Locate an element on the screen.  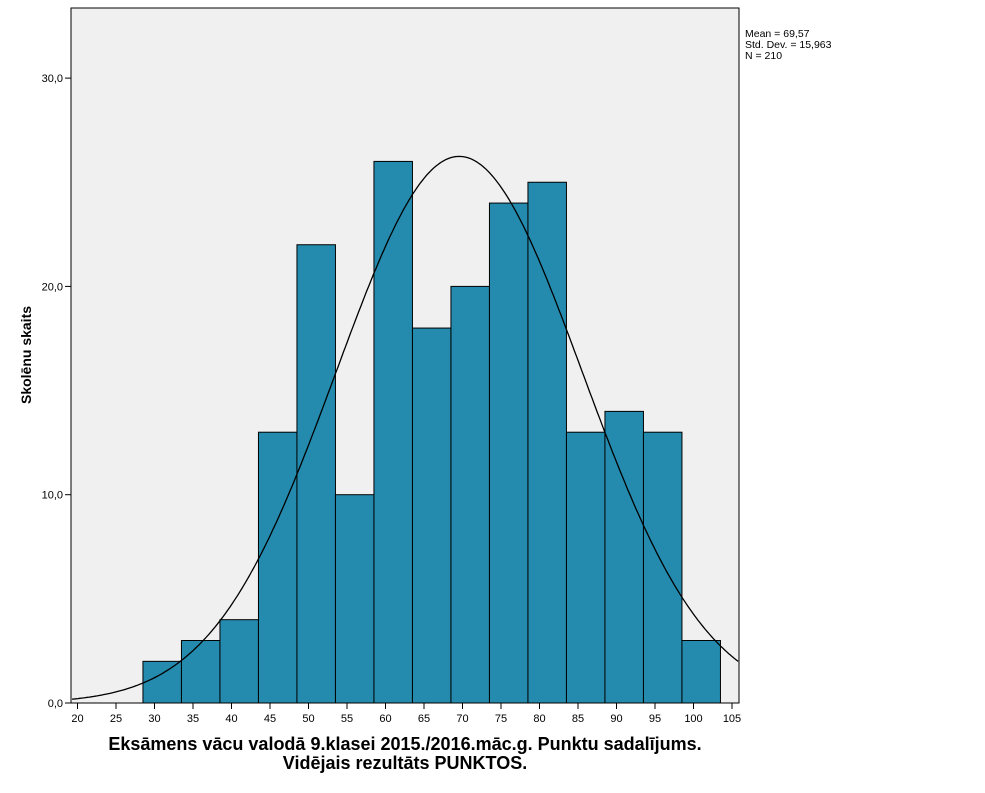
y-axis-label: Skolēnu skaits is located at coordinates (26, 355).